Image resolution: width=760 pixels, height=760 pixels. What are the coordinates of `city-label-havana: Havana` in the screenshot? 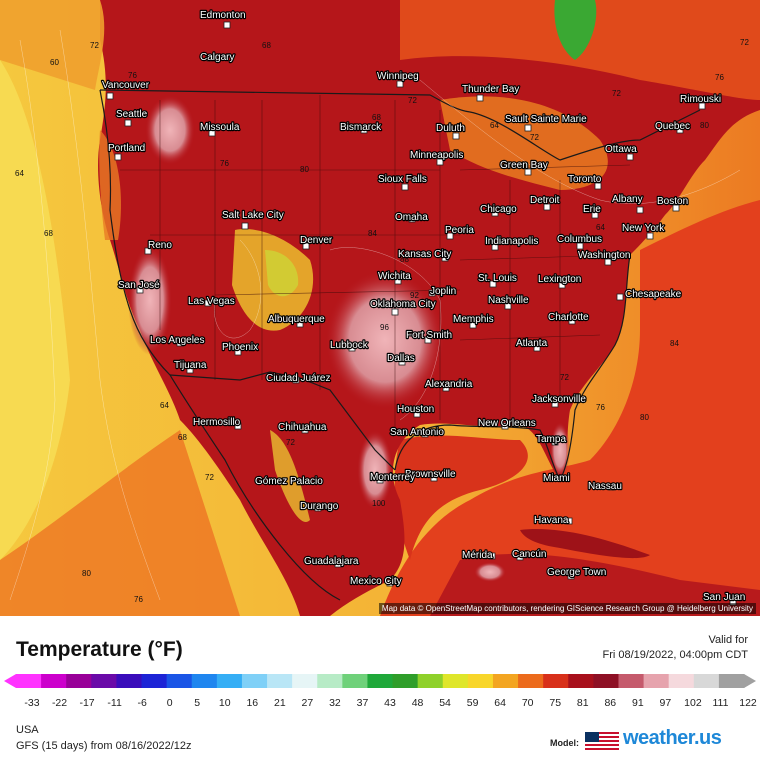 It's located at (551, 520).